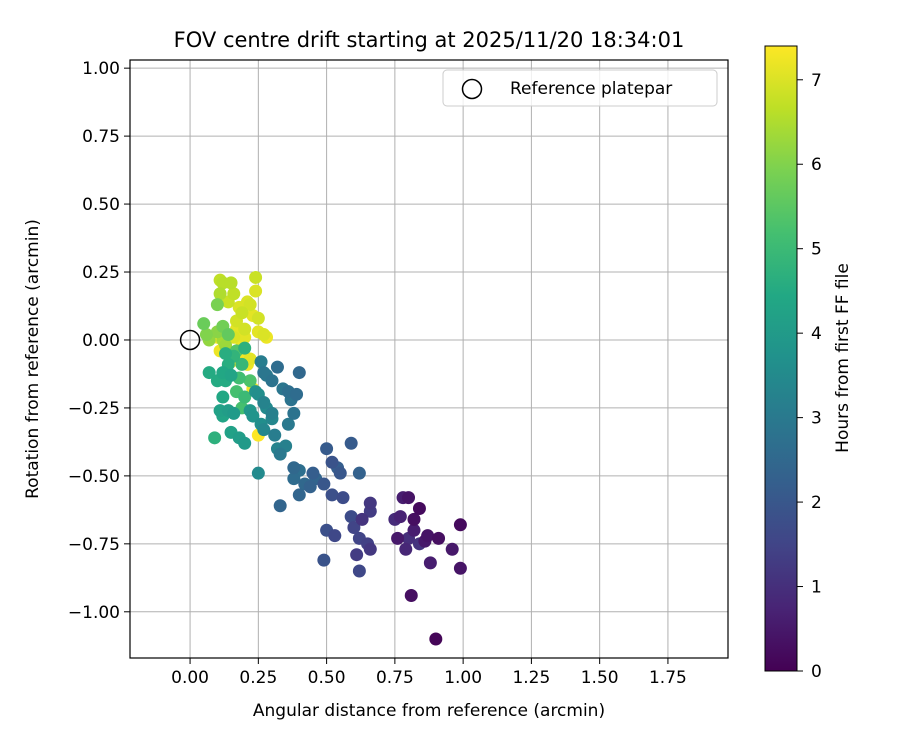  Describe the element at coordinates (816, 334) in the screenshot. I see `colorbar-tick-label: 4` at that location.